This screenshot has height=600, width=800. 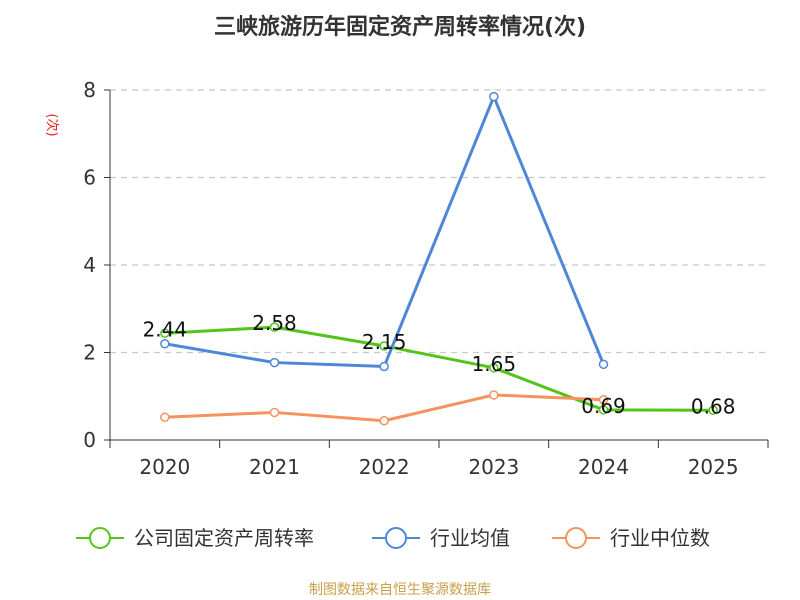 I want to click on data-label: 0.68, so click(x=713, y=406).